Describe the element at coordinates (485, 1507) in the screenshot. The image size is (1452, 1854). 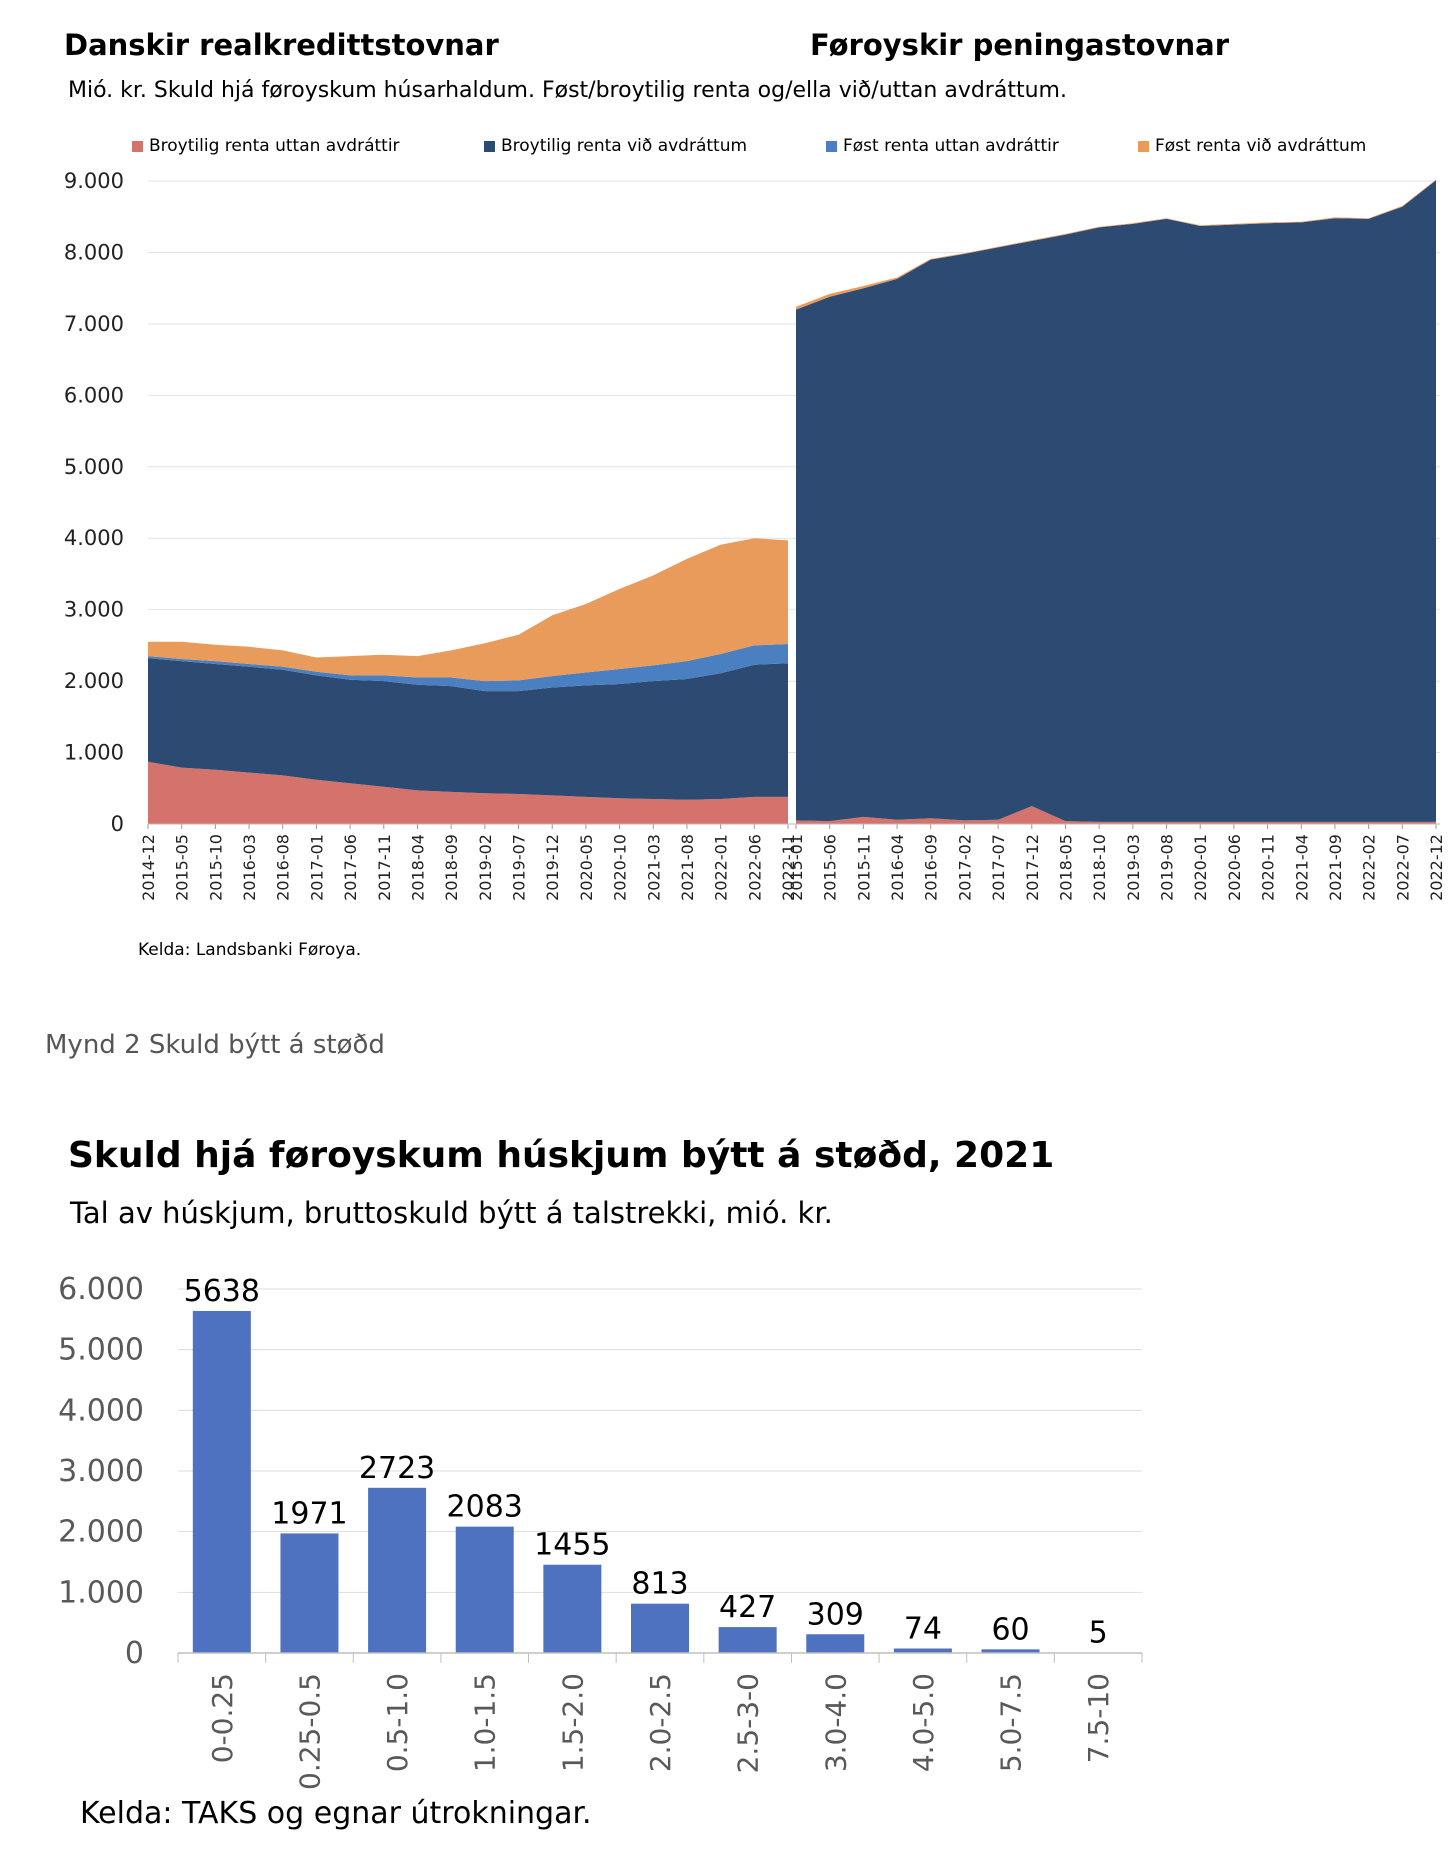
I see `data-label: 2083` at that location.